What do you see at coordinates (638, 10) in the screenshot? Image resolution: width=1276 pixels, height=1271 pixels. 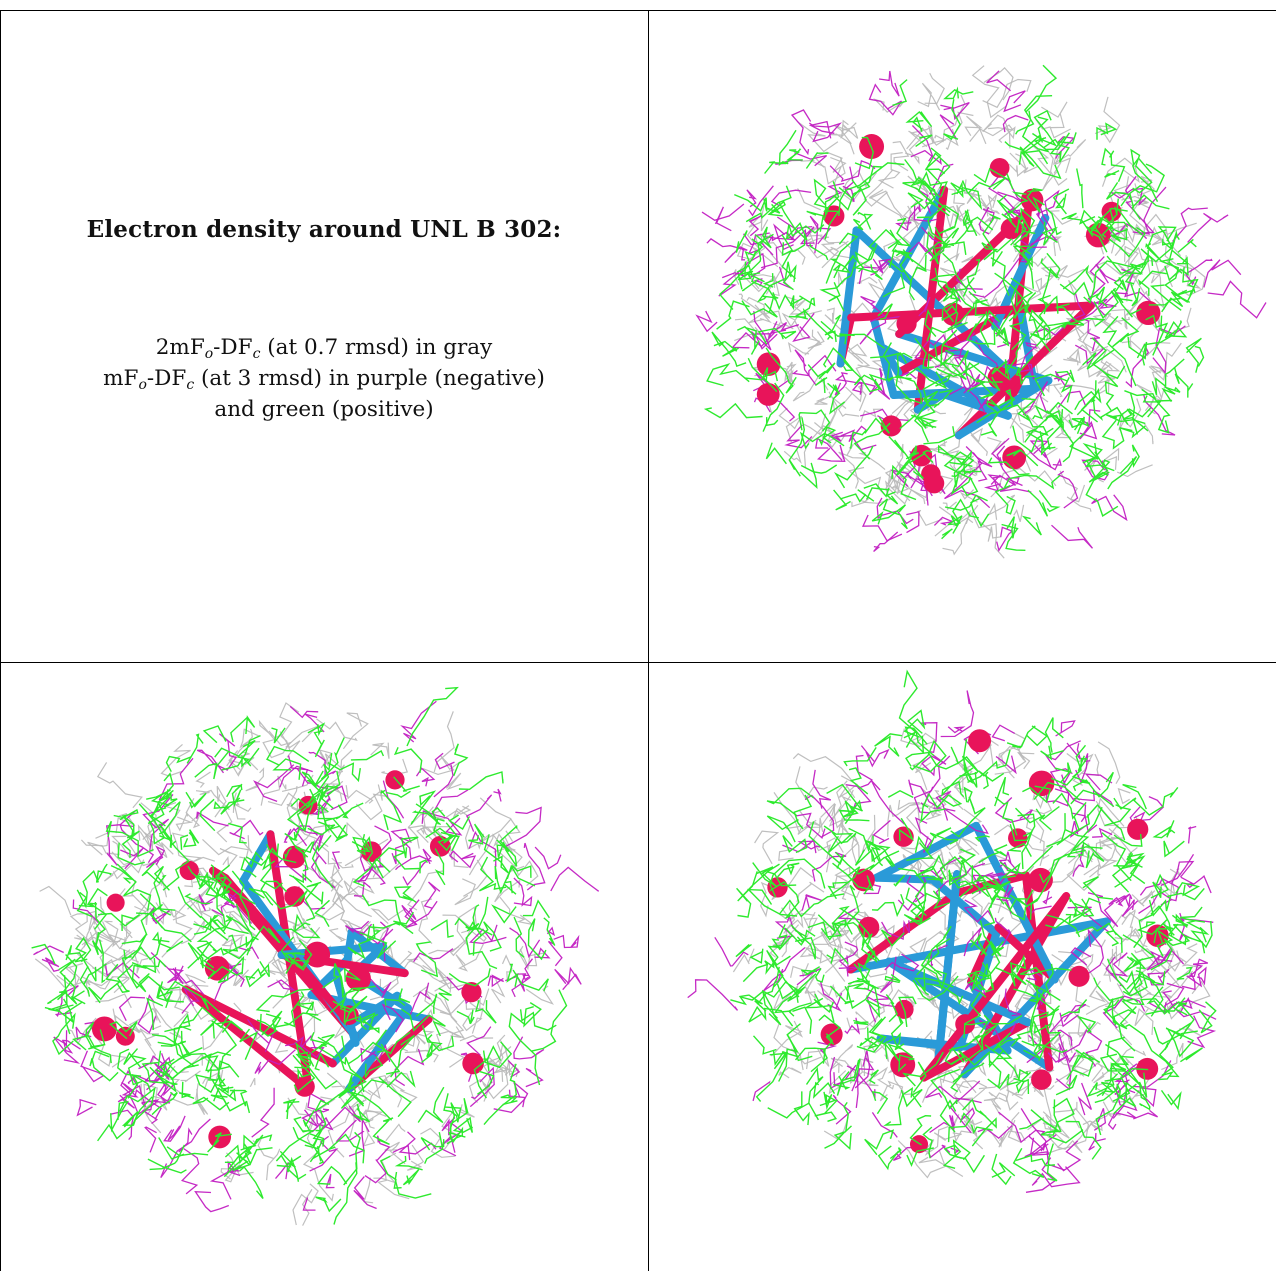 I see `border-top` at bounding box center [638, 10].